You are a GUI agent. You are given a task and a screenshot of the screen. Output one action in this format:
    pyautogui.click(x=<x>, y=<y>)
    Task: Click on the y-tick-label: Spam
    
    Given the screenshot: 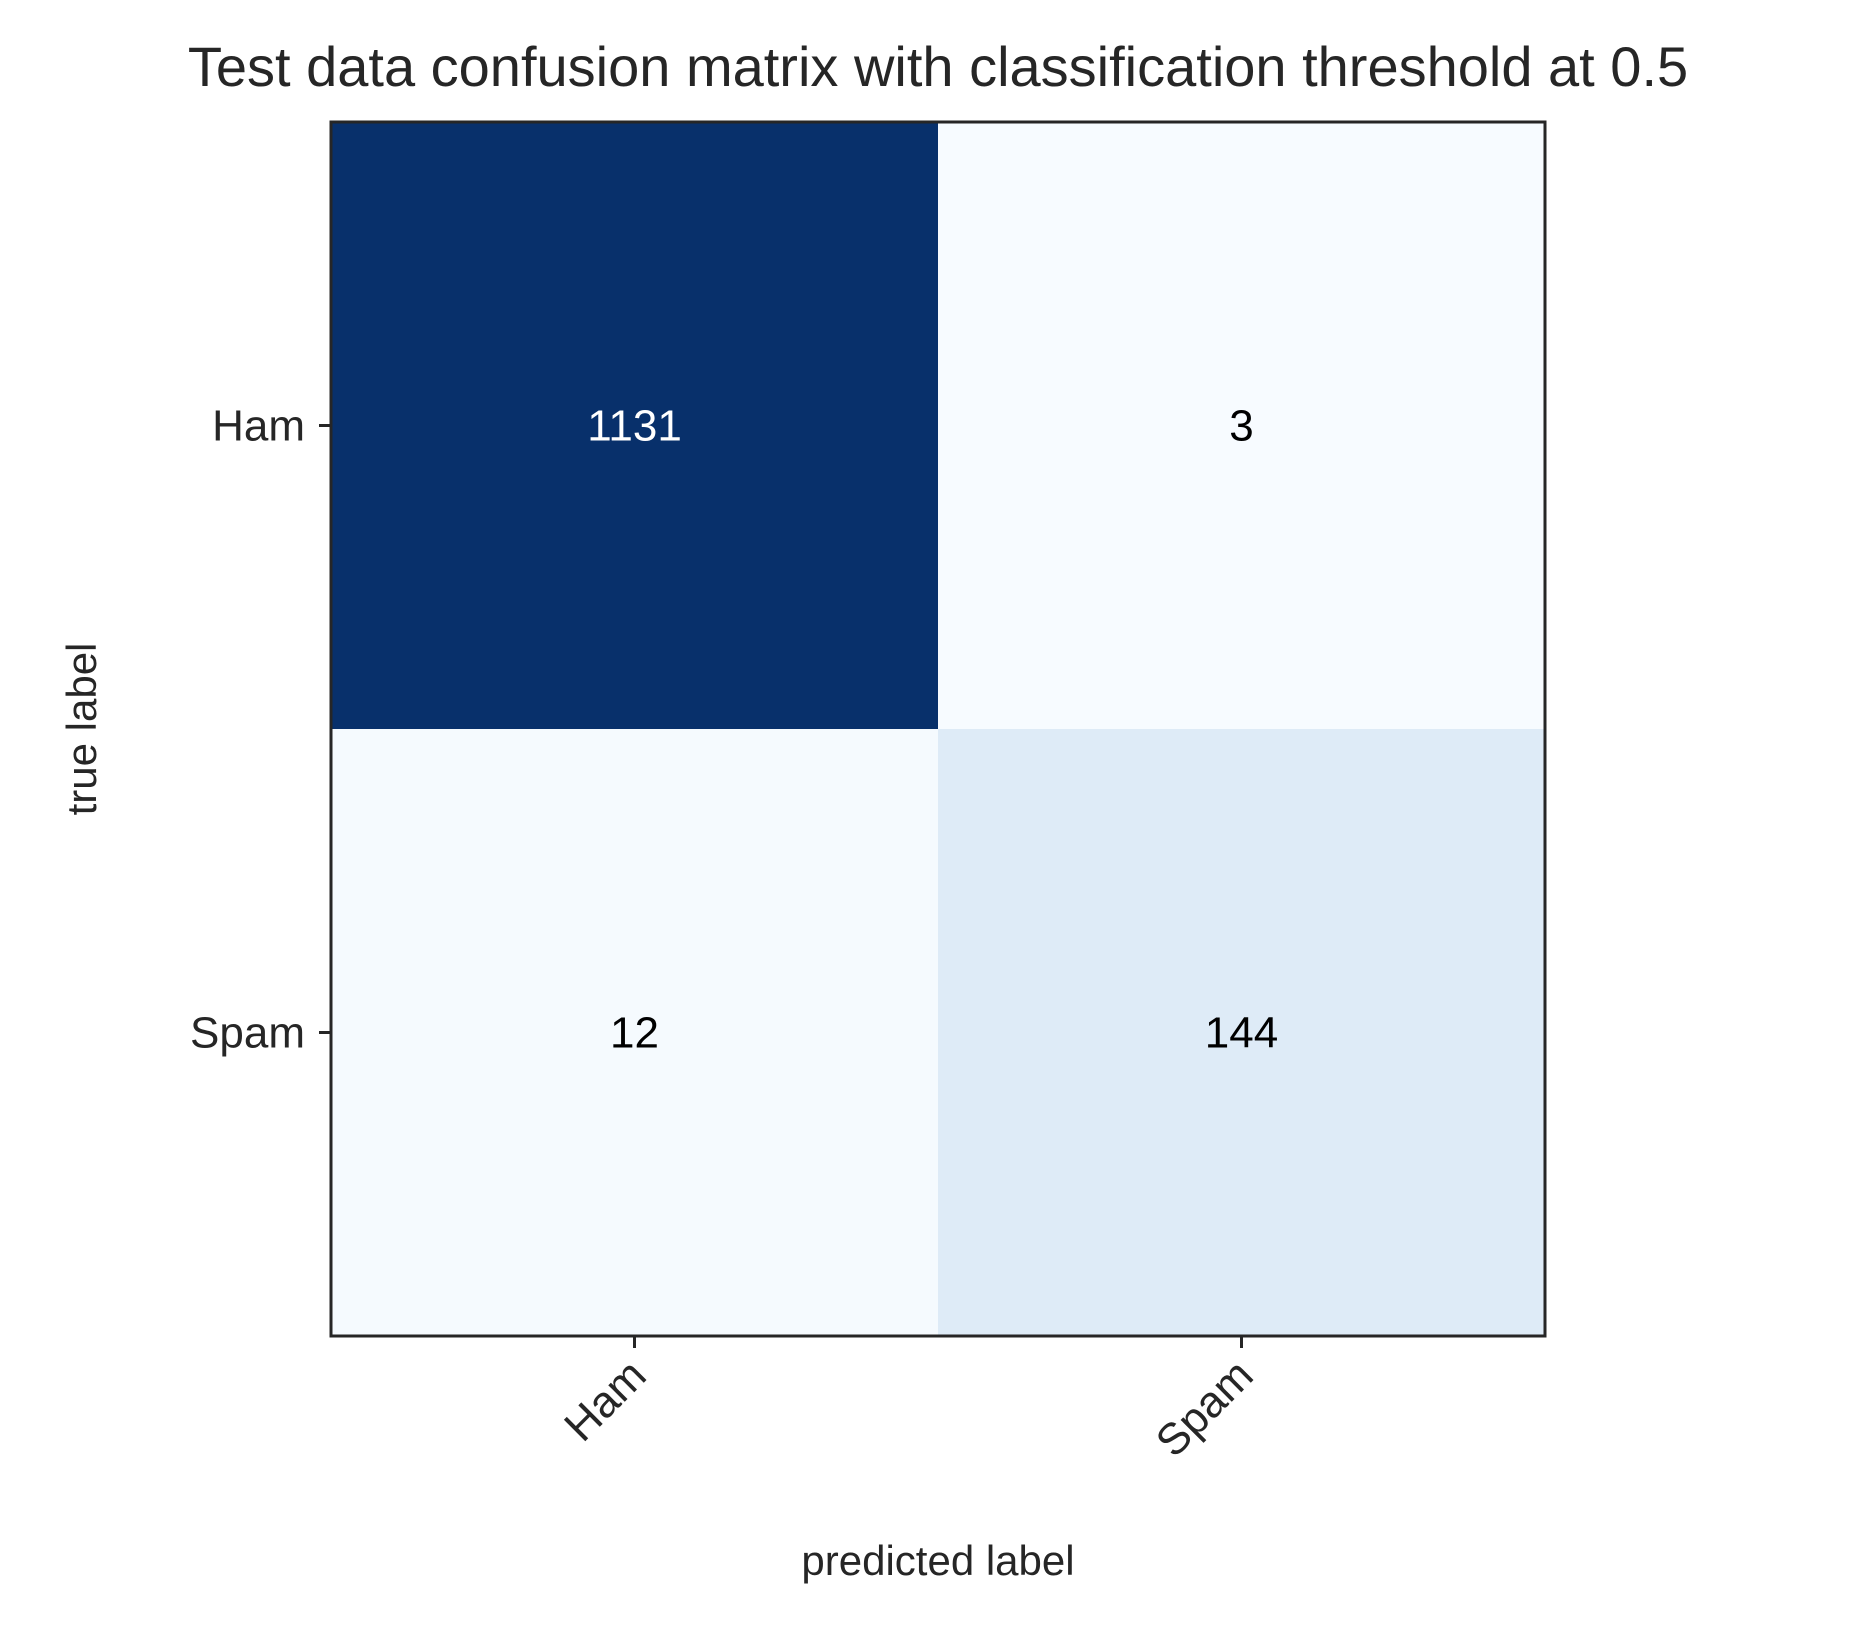 What is the action you would take?
    pyautogui.click(x=247, y=1033)
    